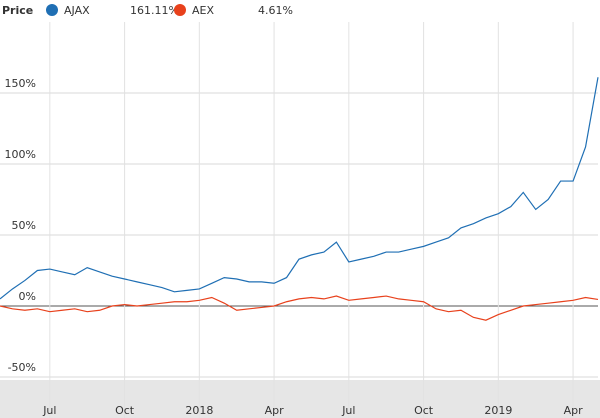 This screenshot has width=600, height=418. I want to click on x-tick-label: 2019, so click(498, 410).